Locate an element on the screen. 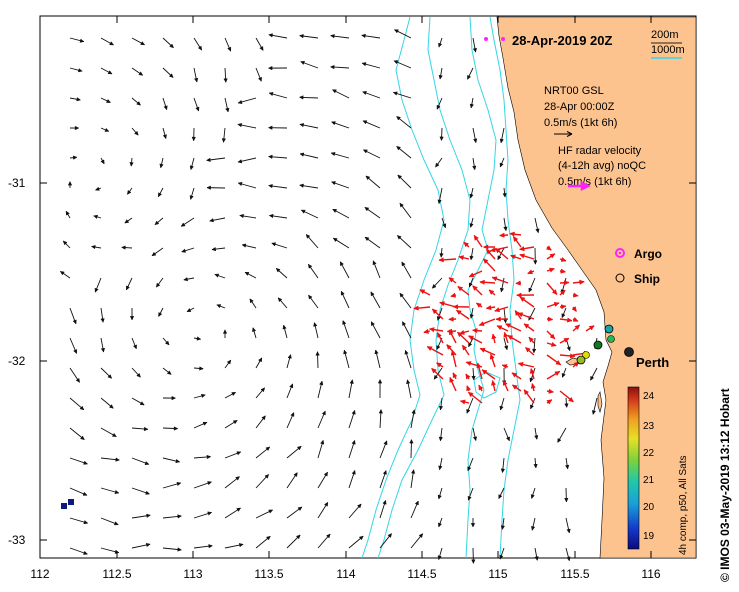 The image size is (739, 592). colorbar-tick: 24 is located at coordinates (649, 396).